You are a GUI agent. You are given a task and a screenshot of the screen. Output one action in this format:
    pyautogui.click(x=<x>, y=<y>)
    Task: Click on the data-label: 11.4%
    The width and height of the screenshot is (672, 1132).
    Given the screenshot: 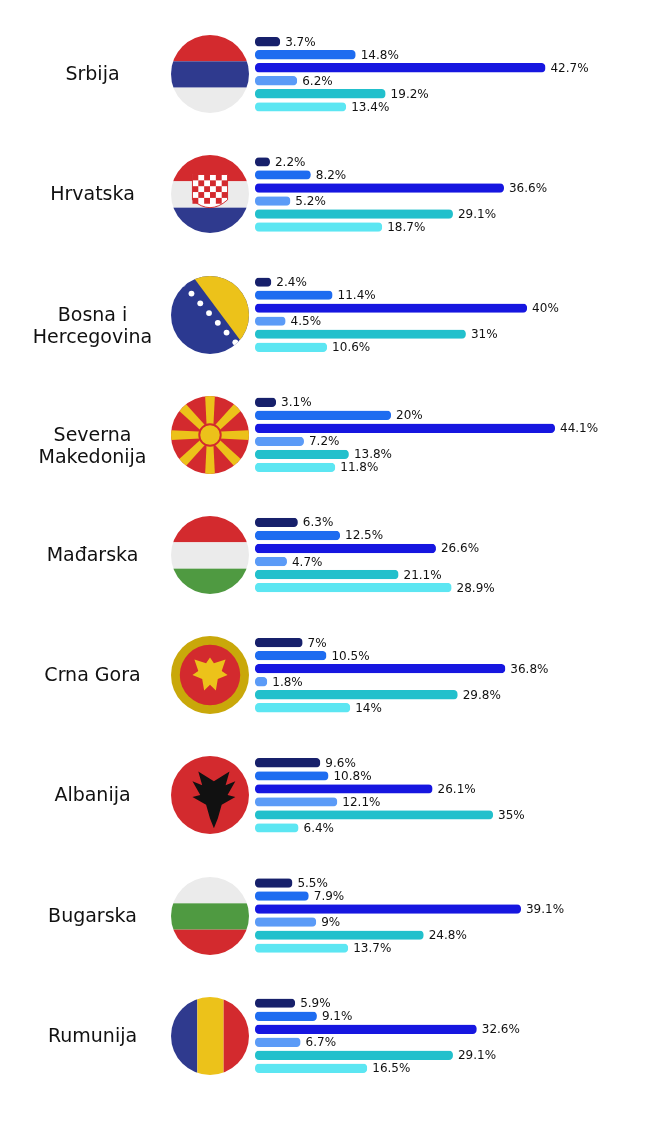 What is the action you would take?
    pyautogui.click(x=356, y=295)
    